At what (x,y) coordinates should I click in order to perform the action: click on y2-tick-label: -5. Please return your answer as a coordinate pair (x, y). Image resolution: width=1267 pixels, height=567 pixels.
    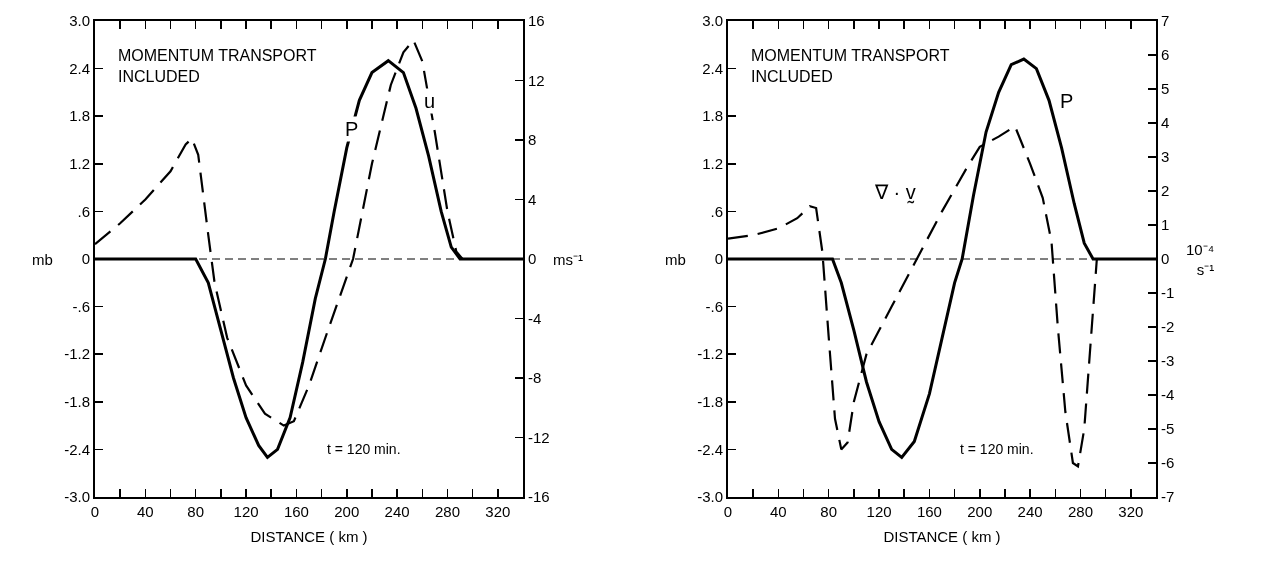
    Looking at the image, I should click on (1168, 429).